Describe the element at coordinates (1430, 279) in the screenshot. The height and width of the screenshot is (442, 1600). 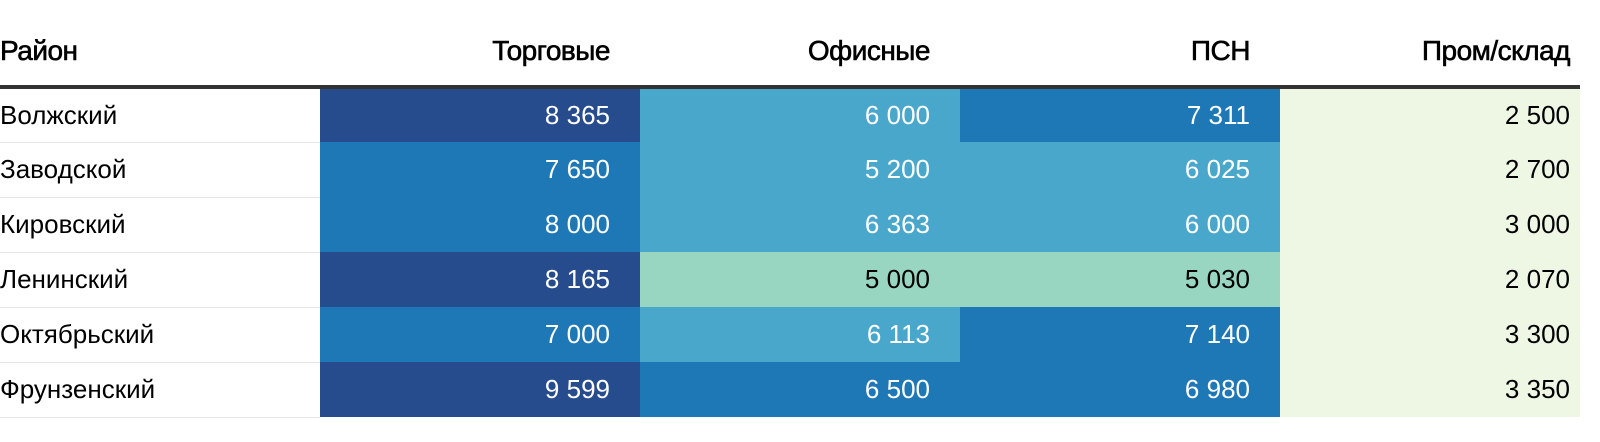
I see `heatmap-cell: 2 070` at that location.